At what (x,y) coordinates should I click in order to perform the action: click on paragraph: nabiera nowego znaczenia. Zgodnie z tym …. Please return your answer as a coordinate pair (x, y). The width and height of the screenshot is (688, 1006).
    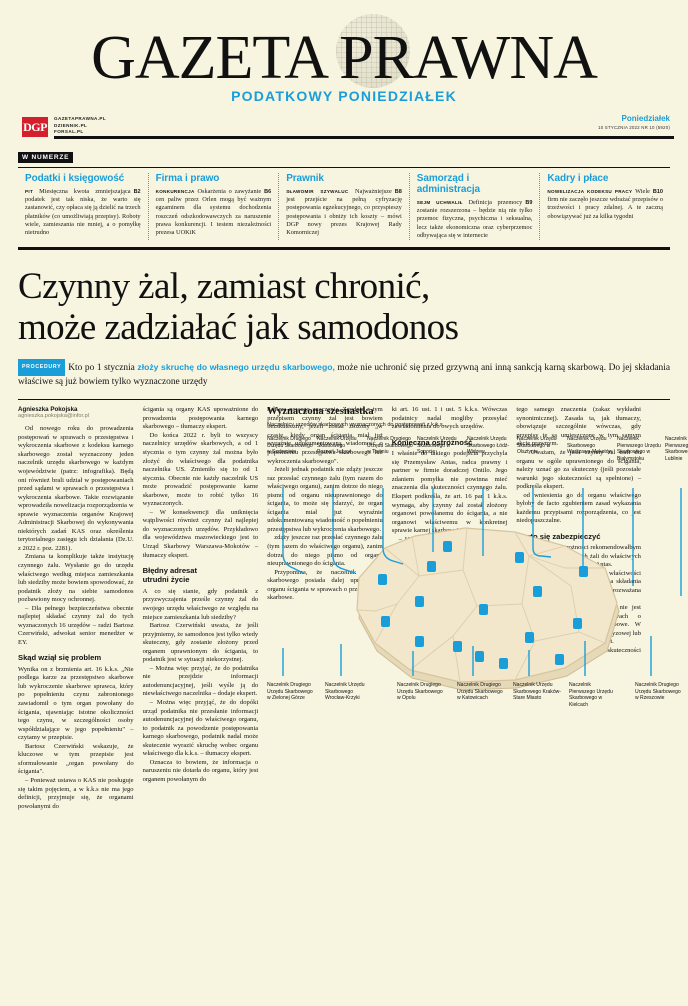
    Looking at the image, I should click on (325, 435).